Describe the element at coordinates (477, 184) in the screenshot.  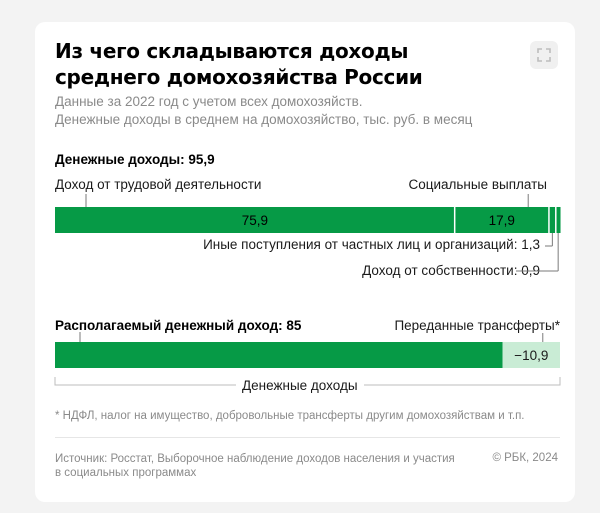
I see `bar1-label-social: Социальные выплаты` at that location.